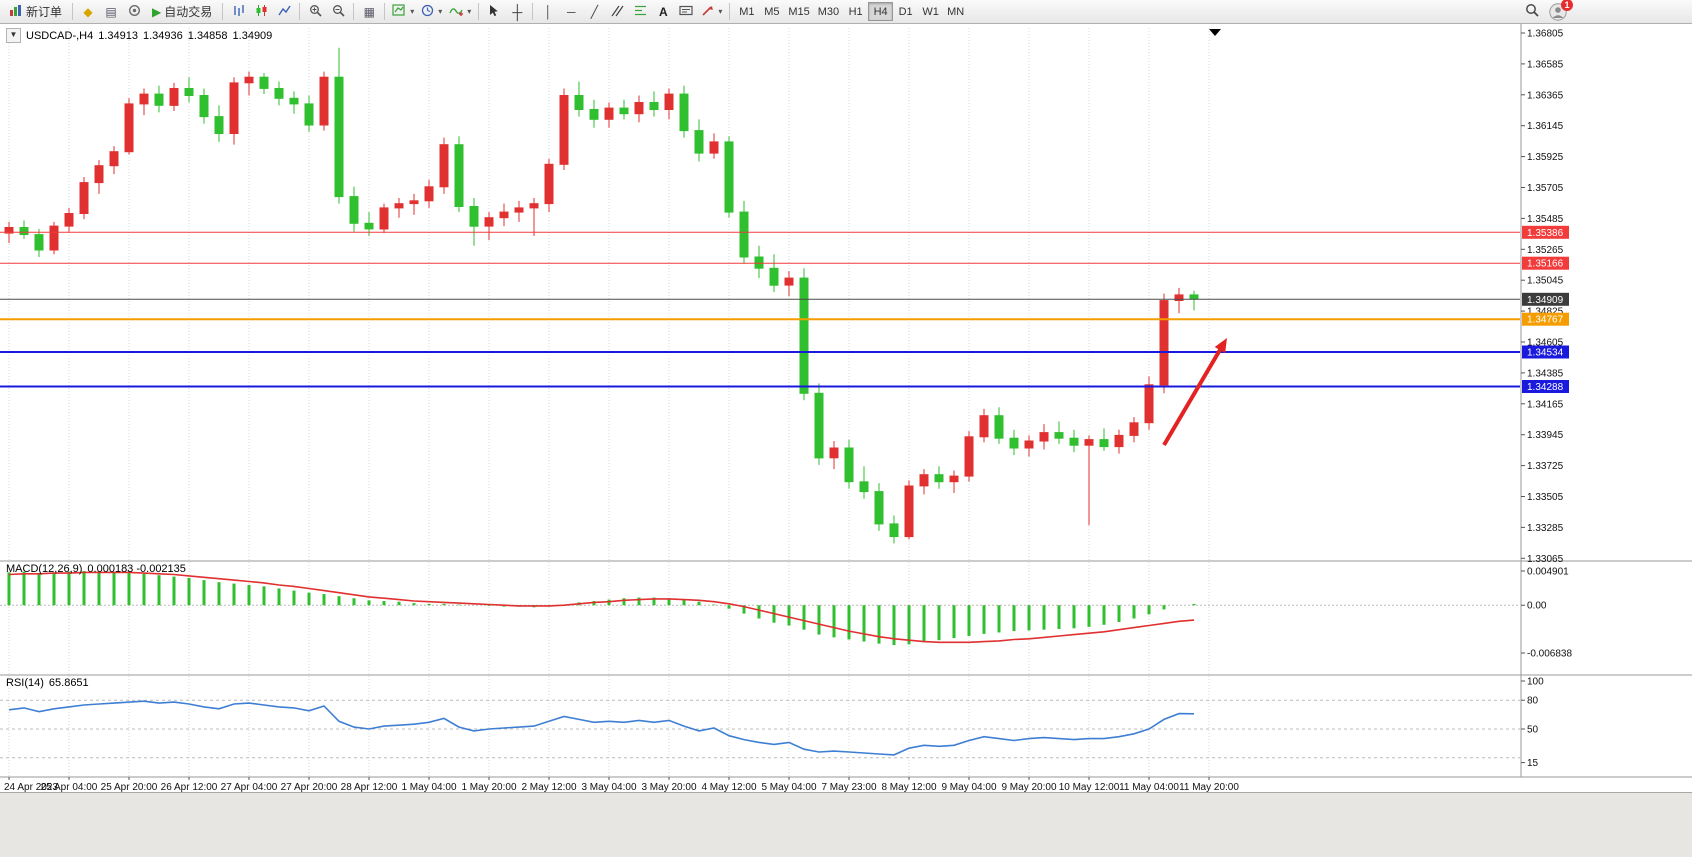  What do you see at coordinates (955, 11) in the screenshot?
I see `timeframe-button-mn: MN` at bounding box center [955, 11].